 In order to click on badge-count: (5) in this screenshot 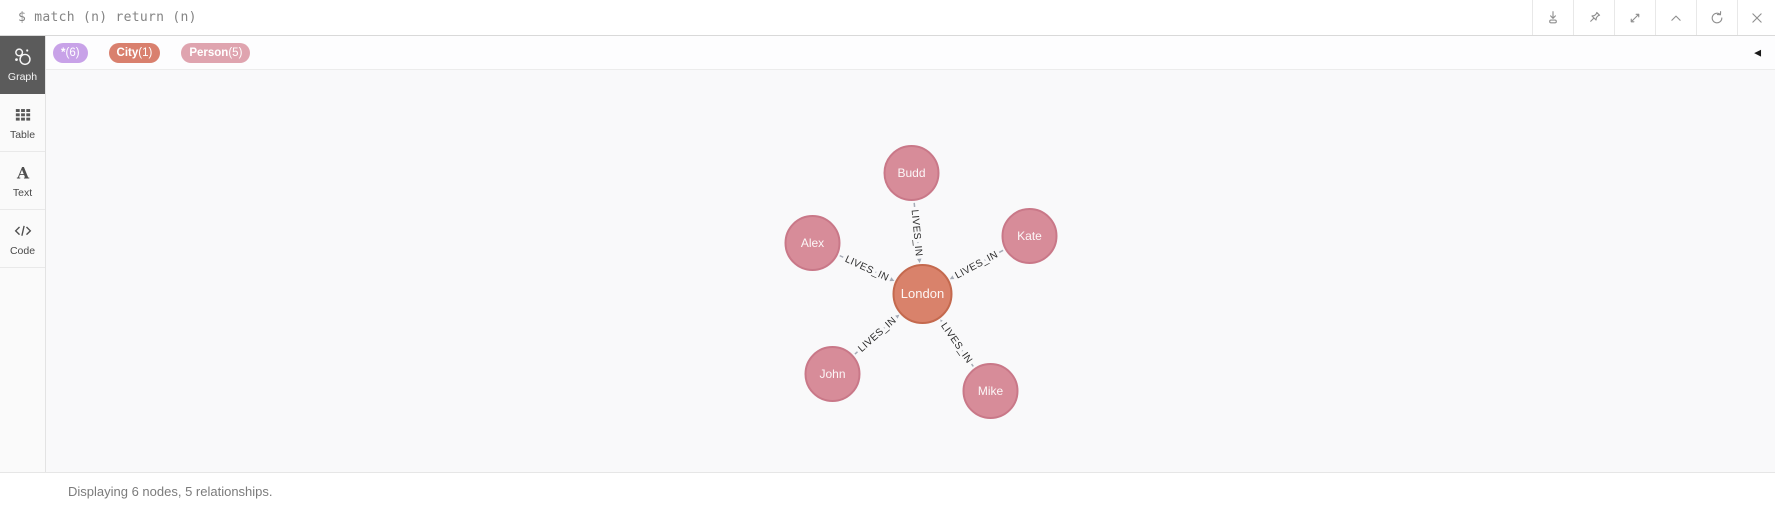, I will do `click(235, 52)`.